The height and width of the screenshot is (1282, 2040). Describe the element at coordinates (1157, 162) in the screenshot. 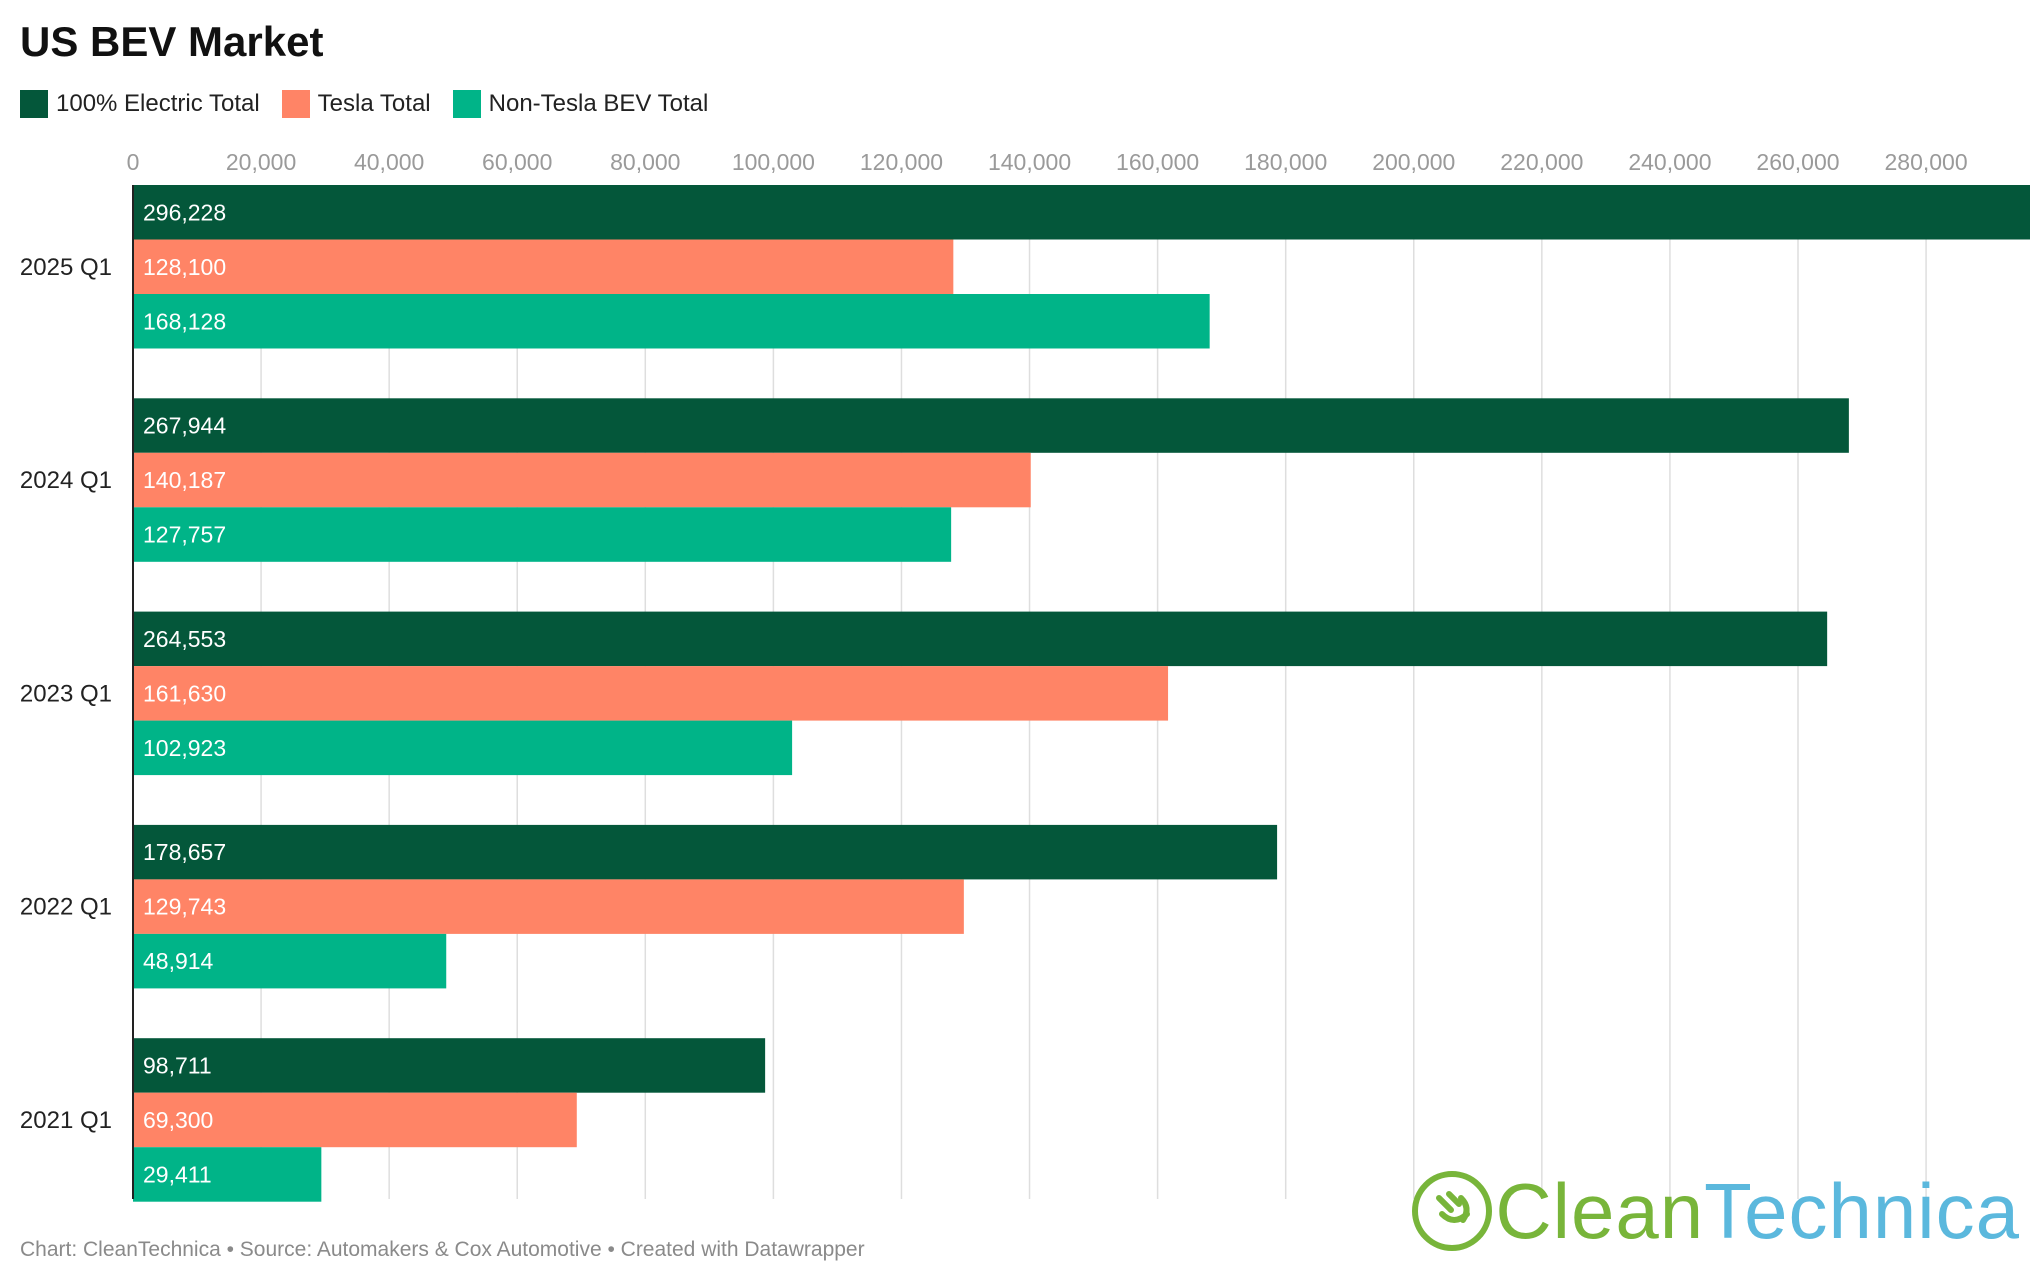

I see `x-tick-label: 160,000` at that location.